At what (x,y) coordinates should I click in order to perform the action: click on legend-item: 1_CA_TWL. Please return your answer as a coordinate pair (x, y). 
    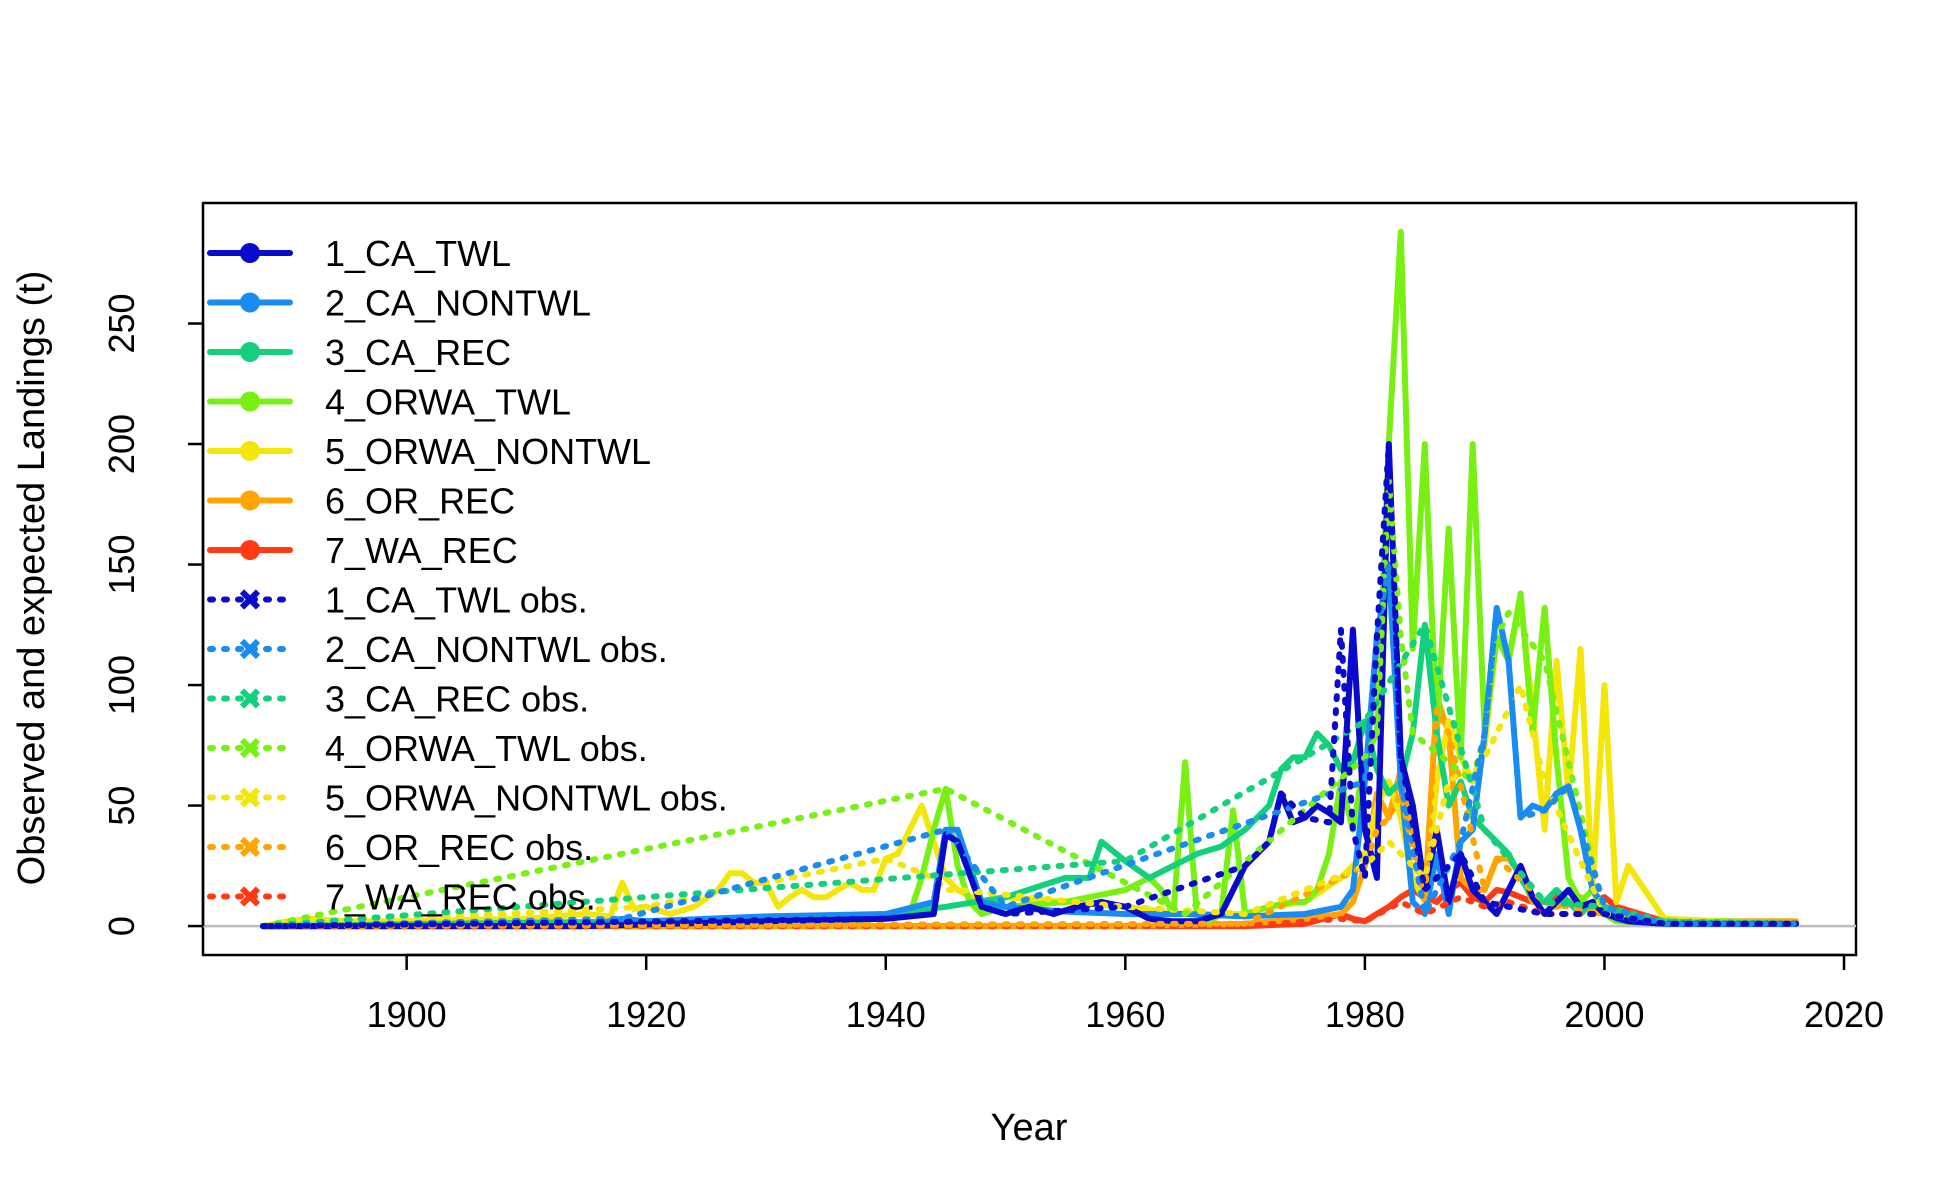
    Looking at the image, I should click on (359, 253).